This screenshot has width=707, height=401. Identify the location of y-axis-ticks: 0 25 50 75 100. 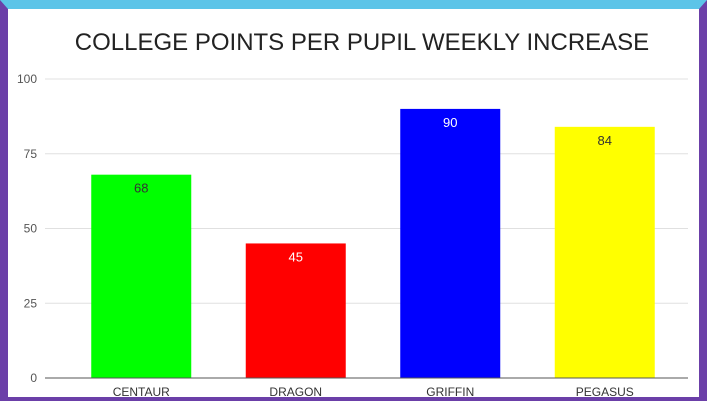
(27, 228).